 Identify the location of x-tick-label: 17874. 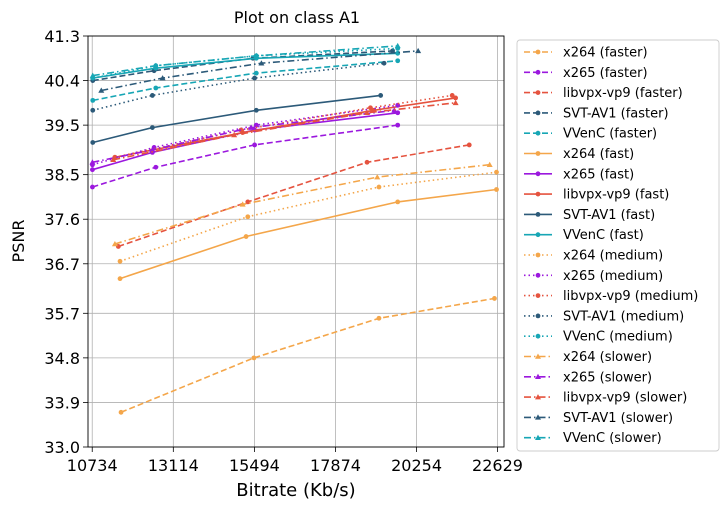
(335, 465).